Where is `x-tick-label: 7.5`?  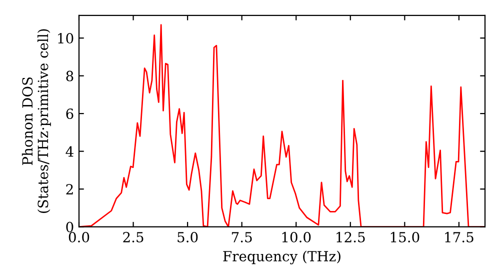
x-tick-label: 7.5 is located at coordinates (242, 237).